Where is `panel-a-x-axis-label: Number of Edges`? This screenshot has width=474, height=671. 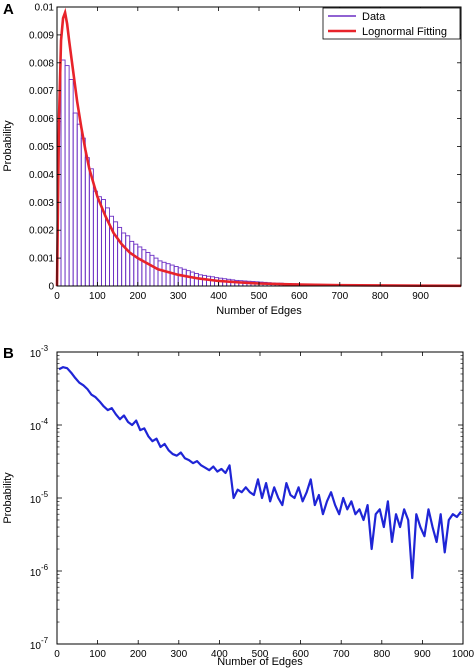 panel-a-x-axis-label: Number of Edges is located at coordinates (259, 311).